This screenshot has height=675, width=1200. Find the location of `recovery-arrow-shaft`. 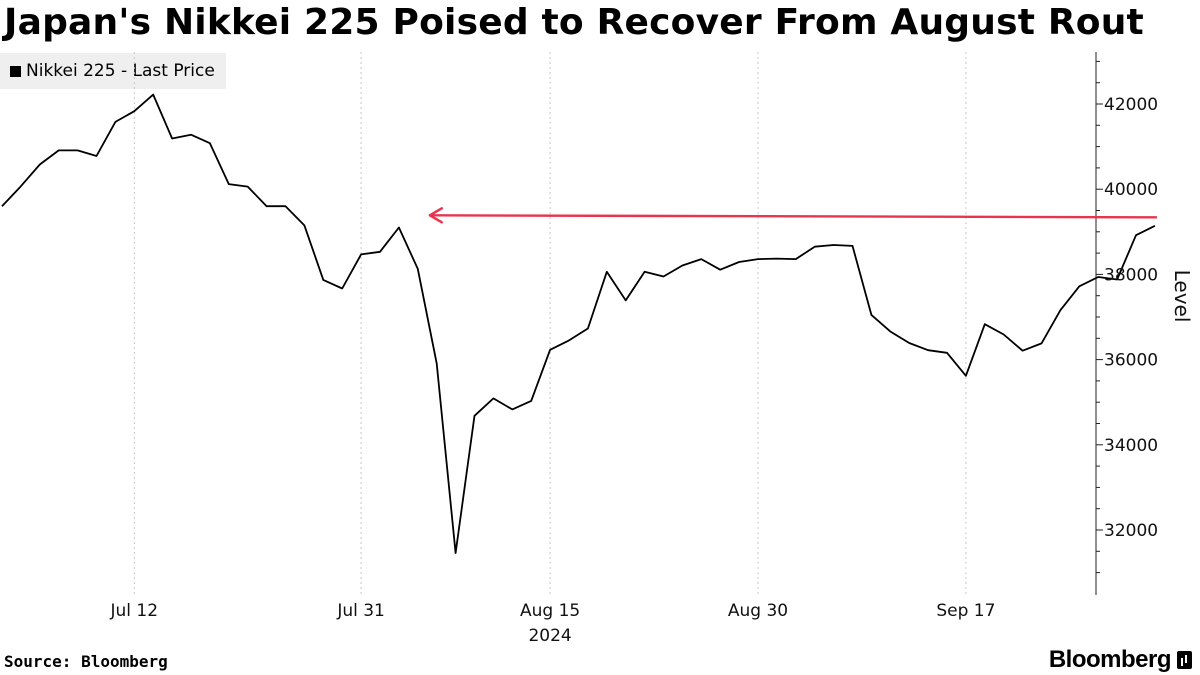

recovery-arrow-shaft is located at coordinates (794, 216).